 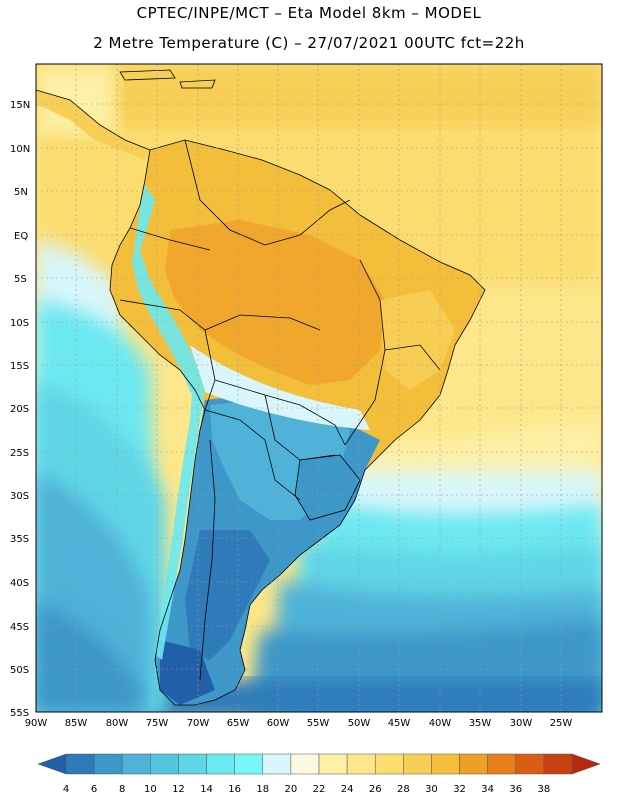 I want to click on legend-tick-label: 30, so click(x=431, y=789).